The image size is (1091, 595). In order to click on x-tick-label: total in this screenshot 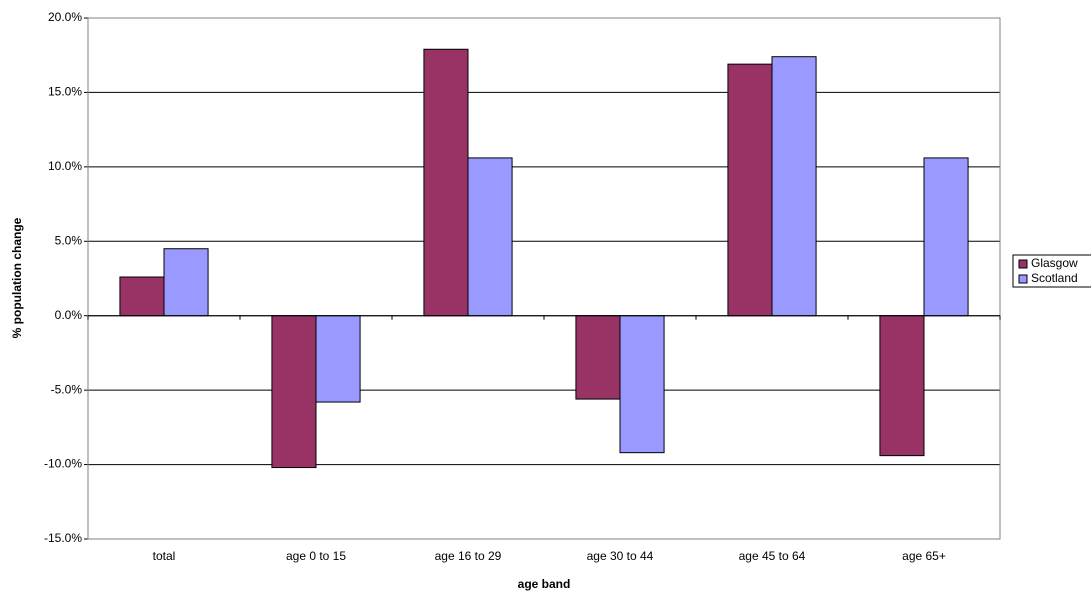, I will do `click(164, 556)`.